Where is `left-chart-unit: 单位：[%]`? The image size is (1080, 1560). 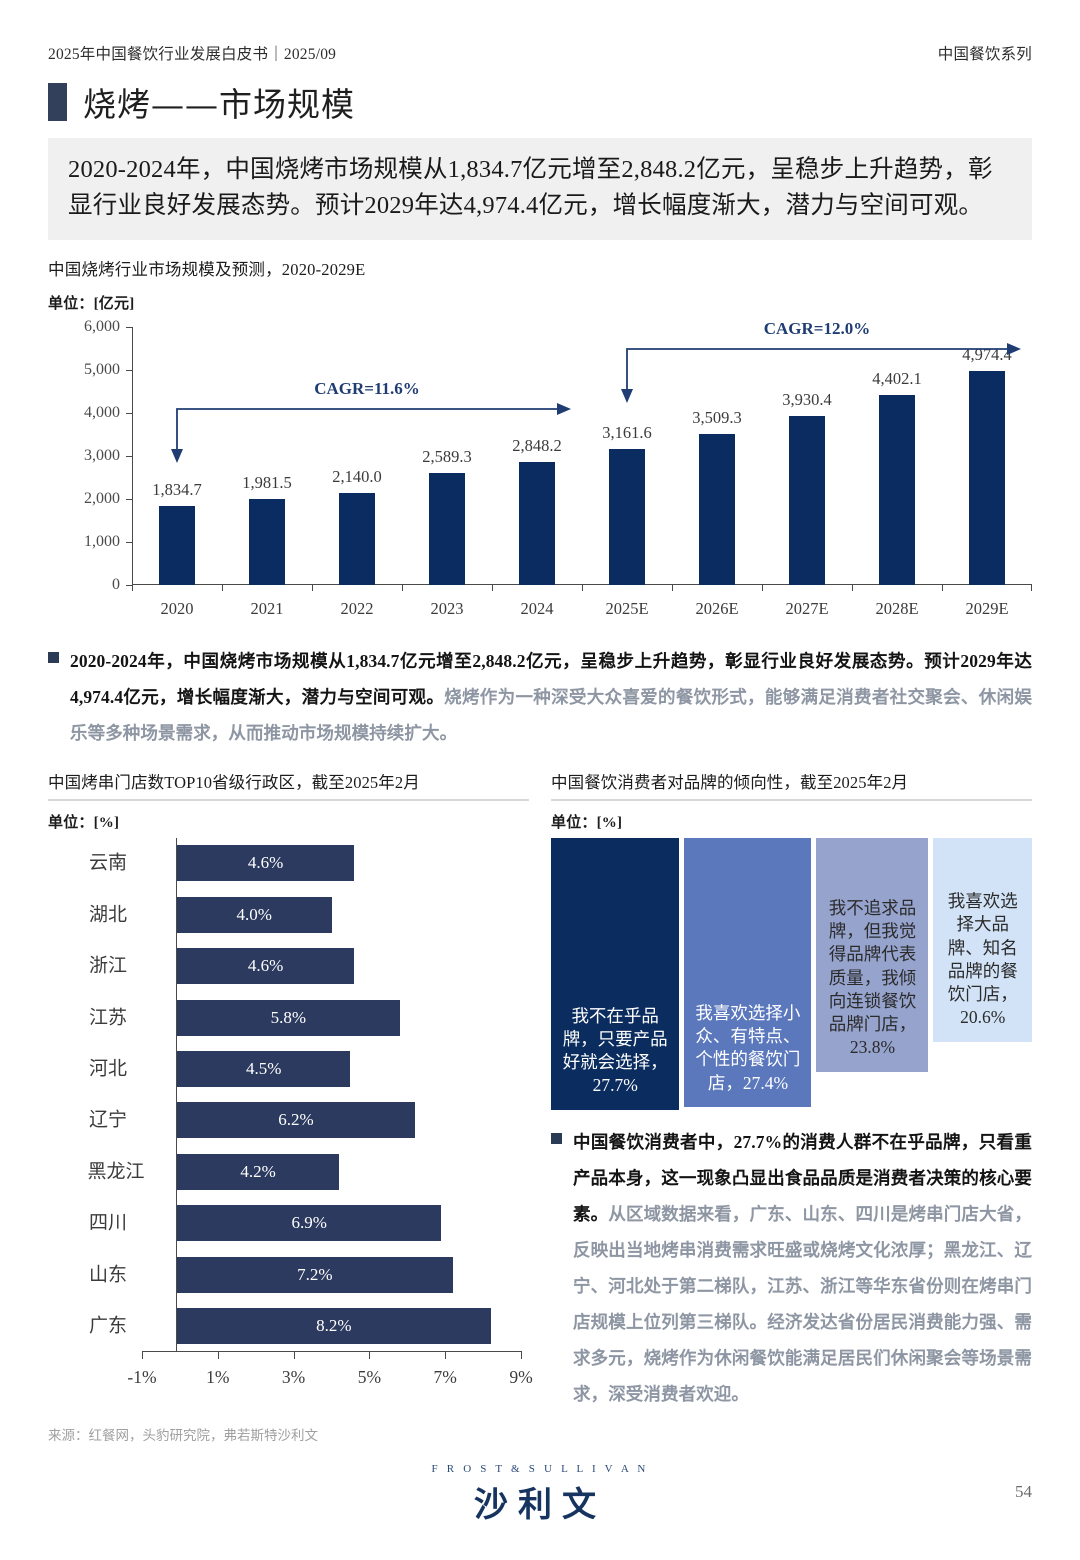
left-chart-unit: 单位：[%] is located at coordinates (84, 822).